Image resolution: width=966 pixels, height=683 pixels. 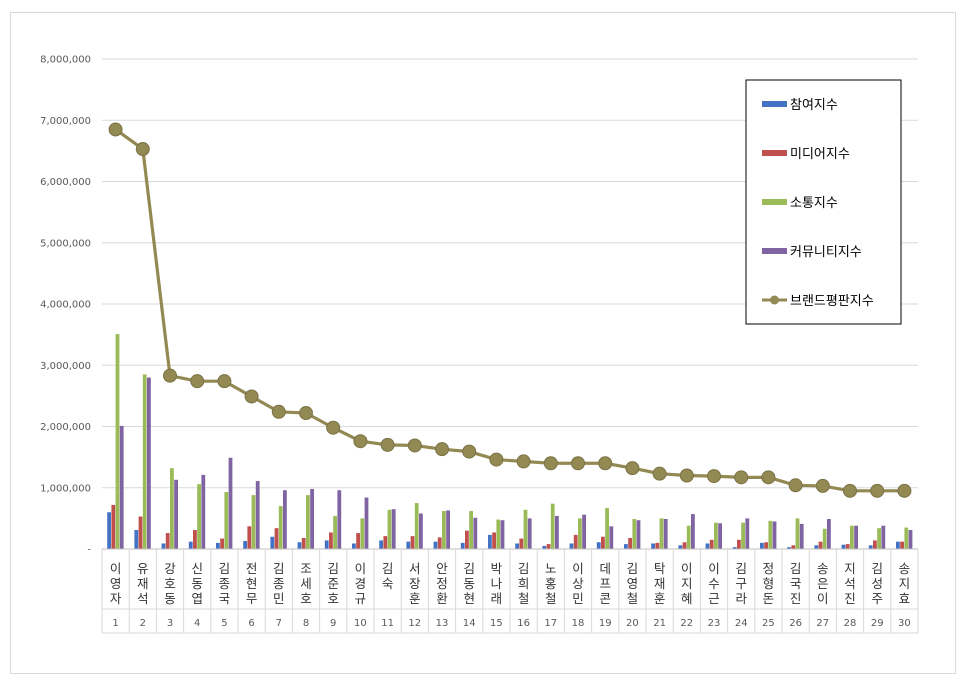 I want to click on category-label: 송, so click(x=823, y=568).